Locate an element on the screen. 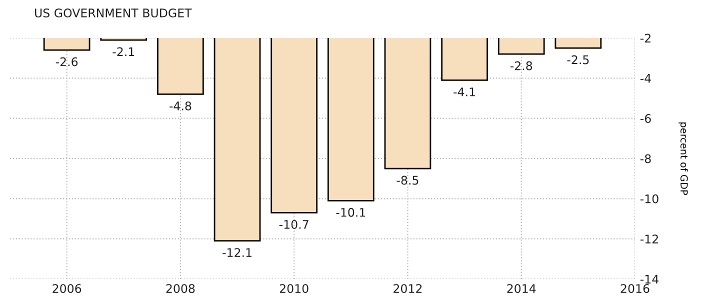 This screenshot has width=703, height=306. data-label: -2.1 is located at coordinates (123, 51).